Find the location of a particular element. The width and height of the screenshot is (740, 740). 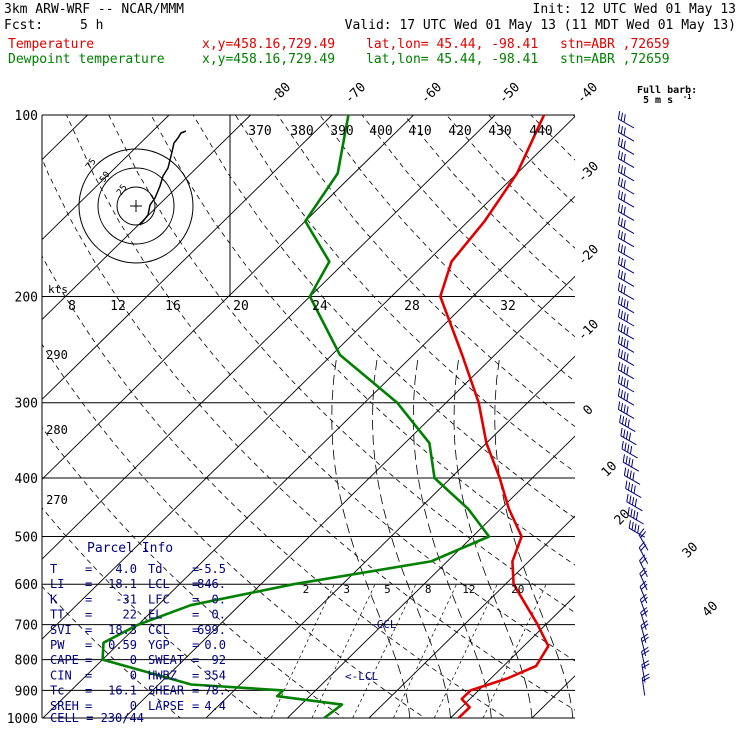

pressure-tick-label: 800 is located at coordinates (26, 661).